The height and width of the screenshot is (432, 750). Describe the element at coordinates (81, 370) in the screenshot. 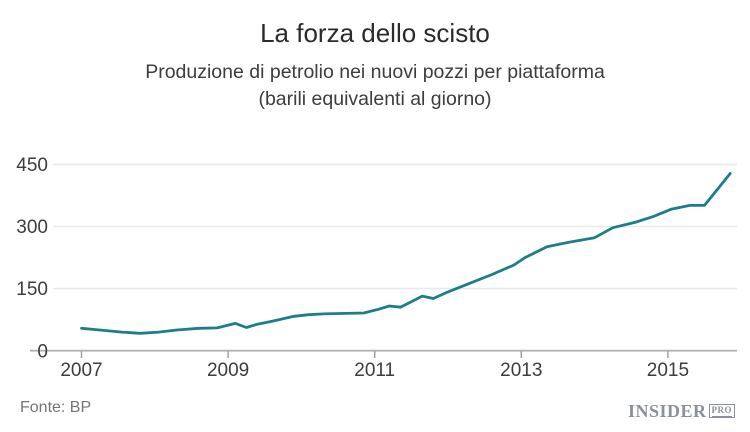

I see `x-tick-label-2007: 2007` at that location.